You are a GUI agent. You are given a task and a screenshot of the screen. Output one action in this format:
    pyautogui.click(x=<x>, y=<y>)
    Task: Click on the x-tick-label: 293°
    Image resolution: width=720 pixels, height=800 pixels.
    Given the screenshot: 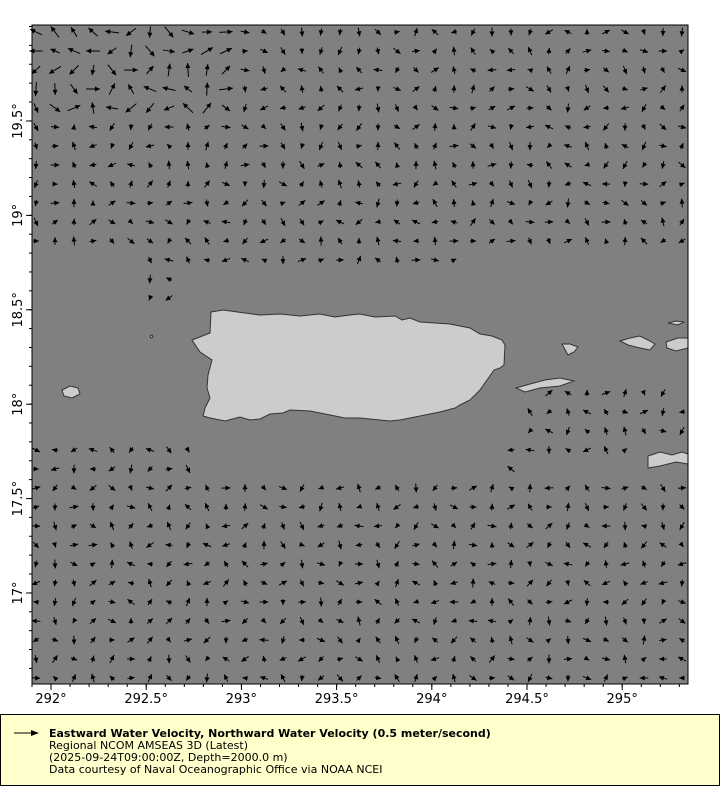 What is the action you would take?
    pyautogui.click(x=241, y=699)
    